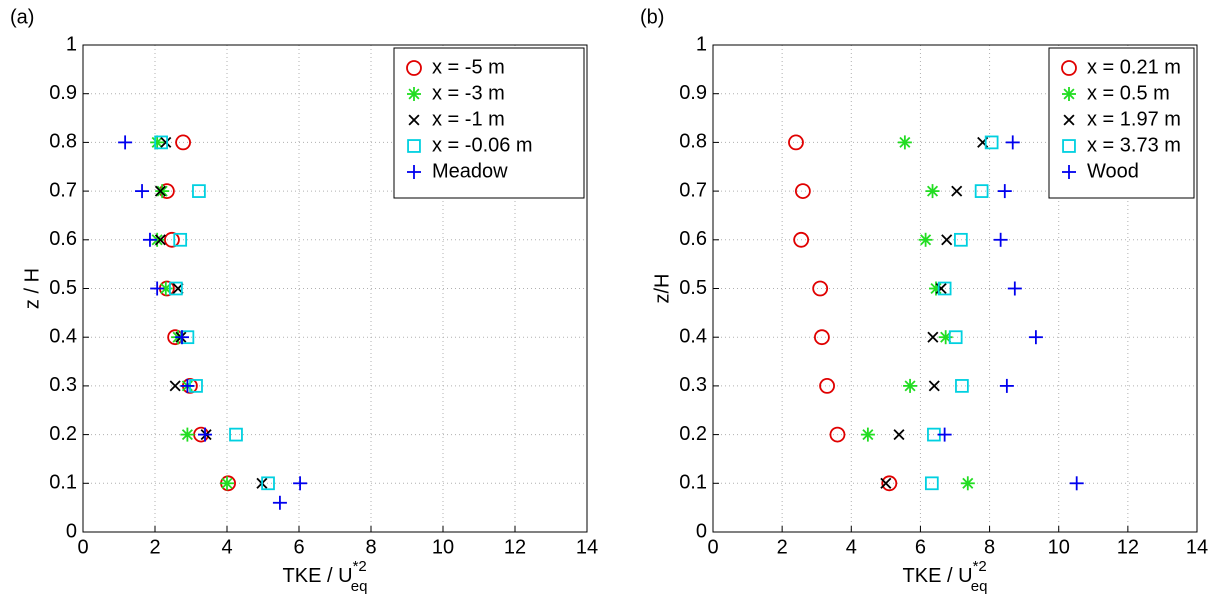 The image size is (1223, 603). Describe the element at coordinates (470, 171) in the screenshot. I see `legend-label: Meadow` at that location.